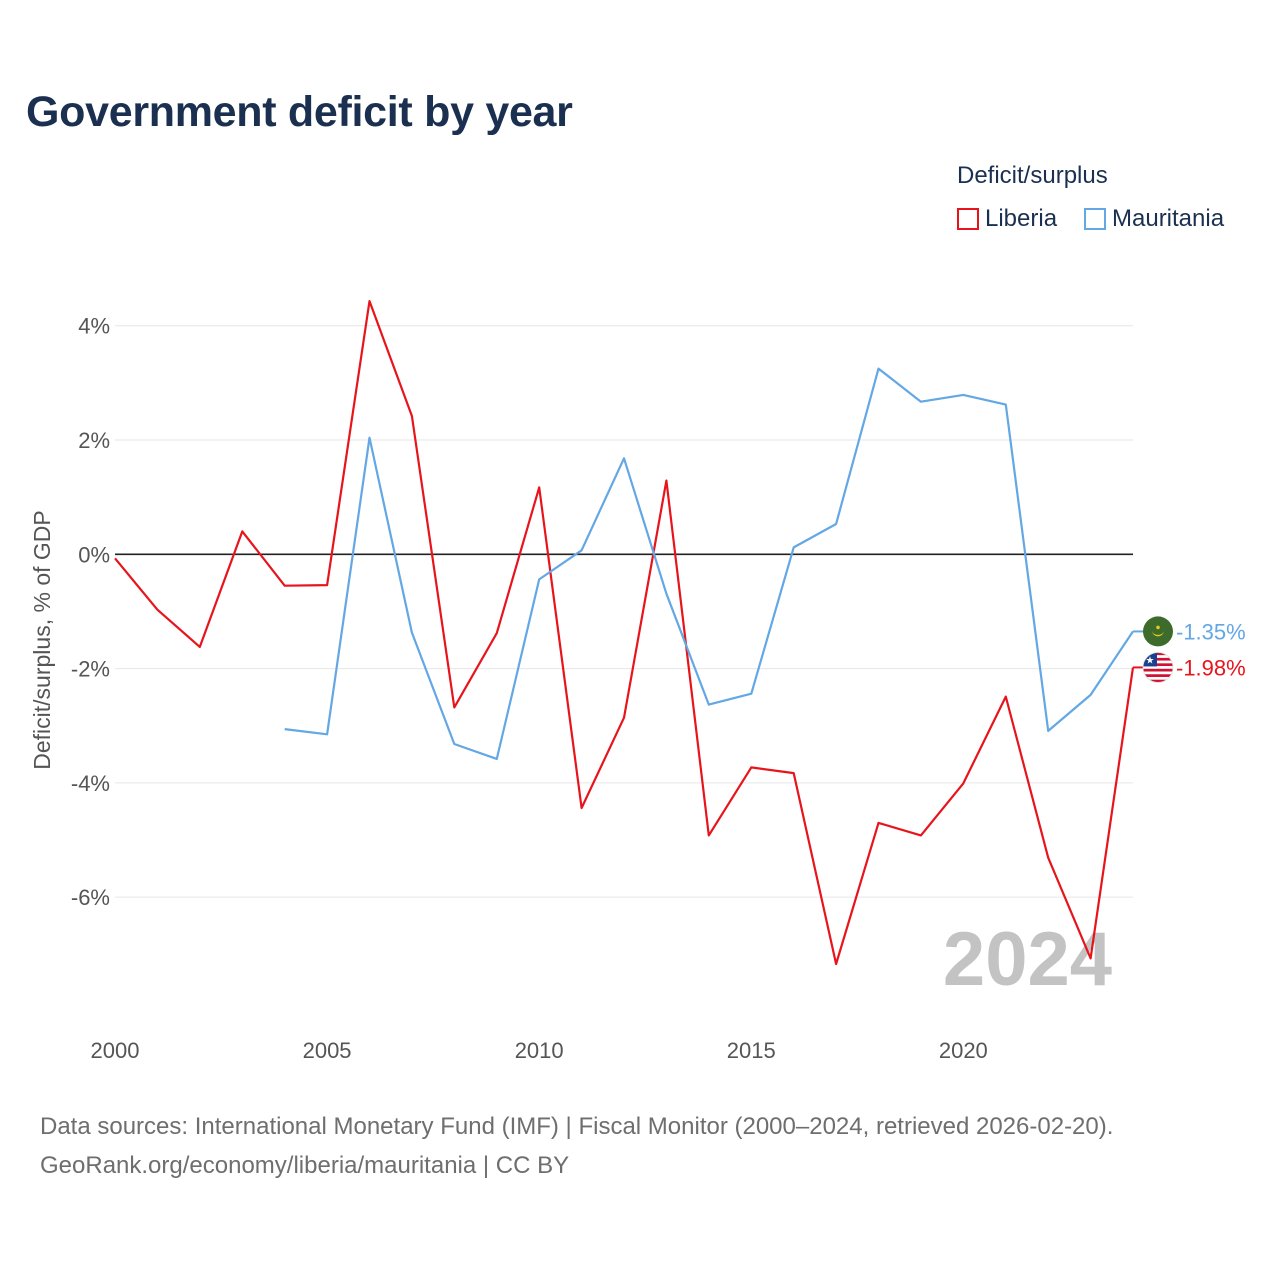 This screenshot has height=1280, width=1280. Describe the element at coordinates (94, 326) in the screenshot. I see `y-tick-label: 4%` at that location.